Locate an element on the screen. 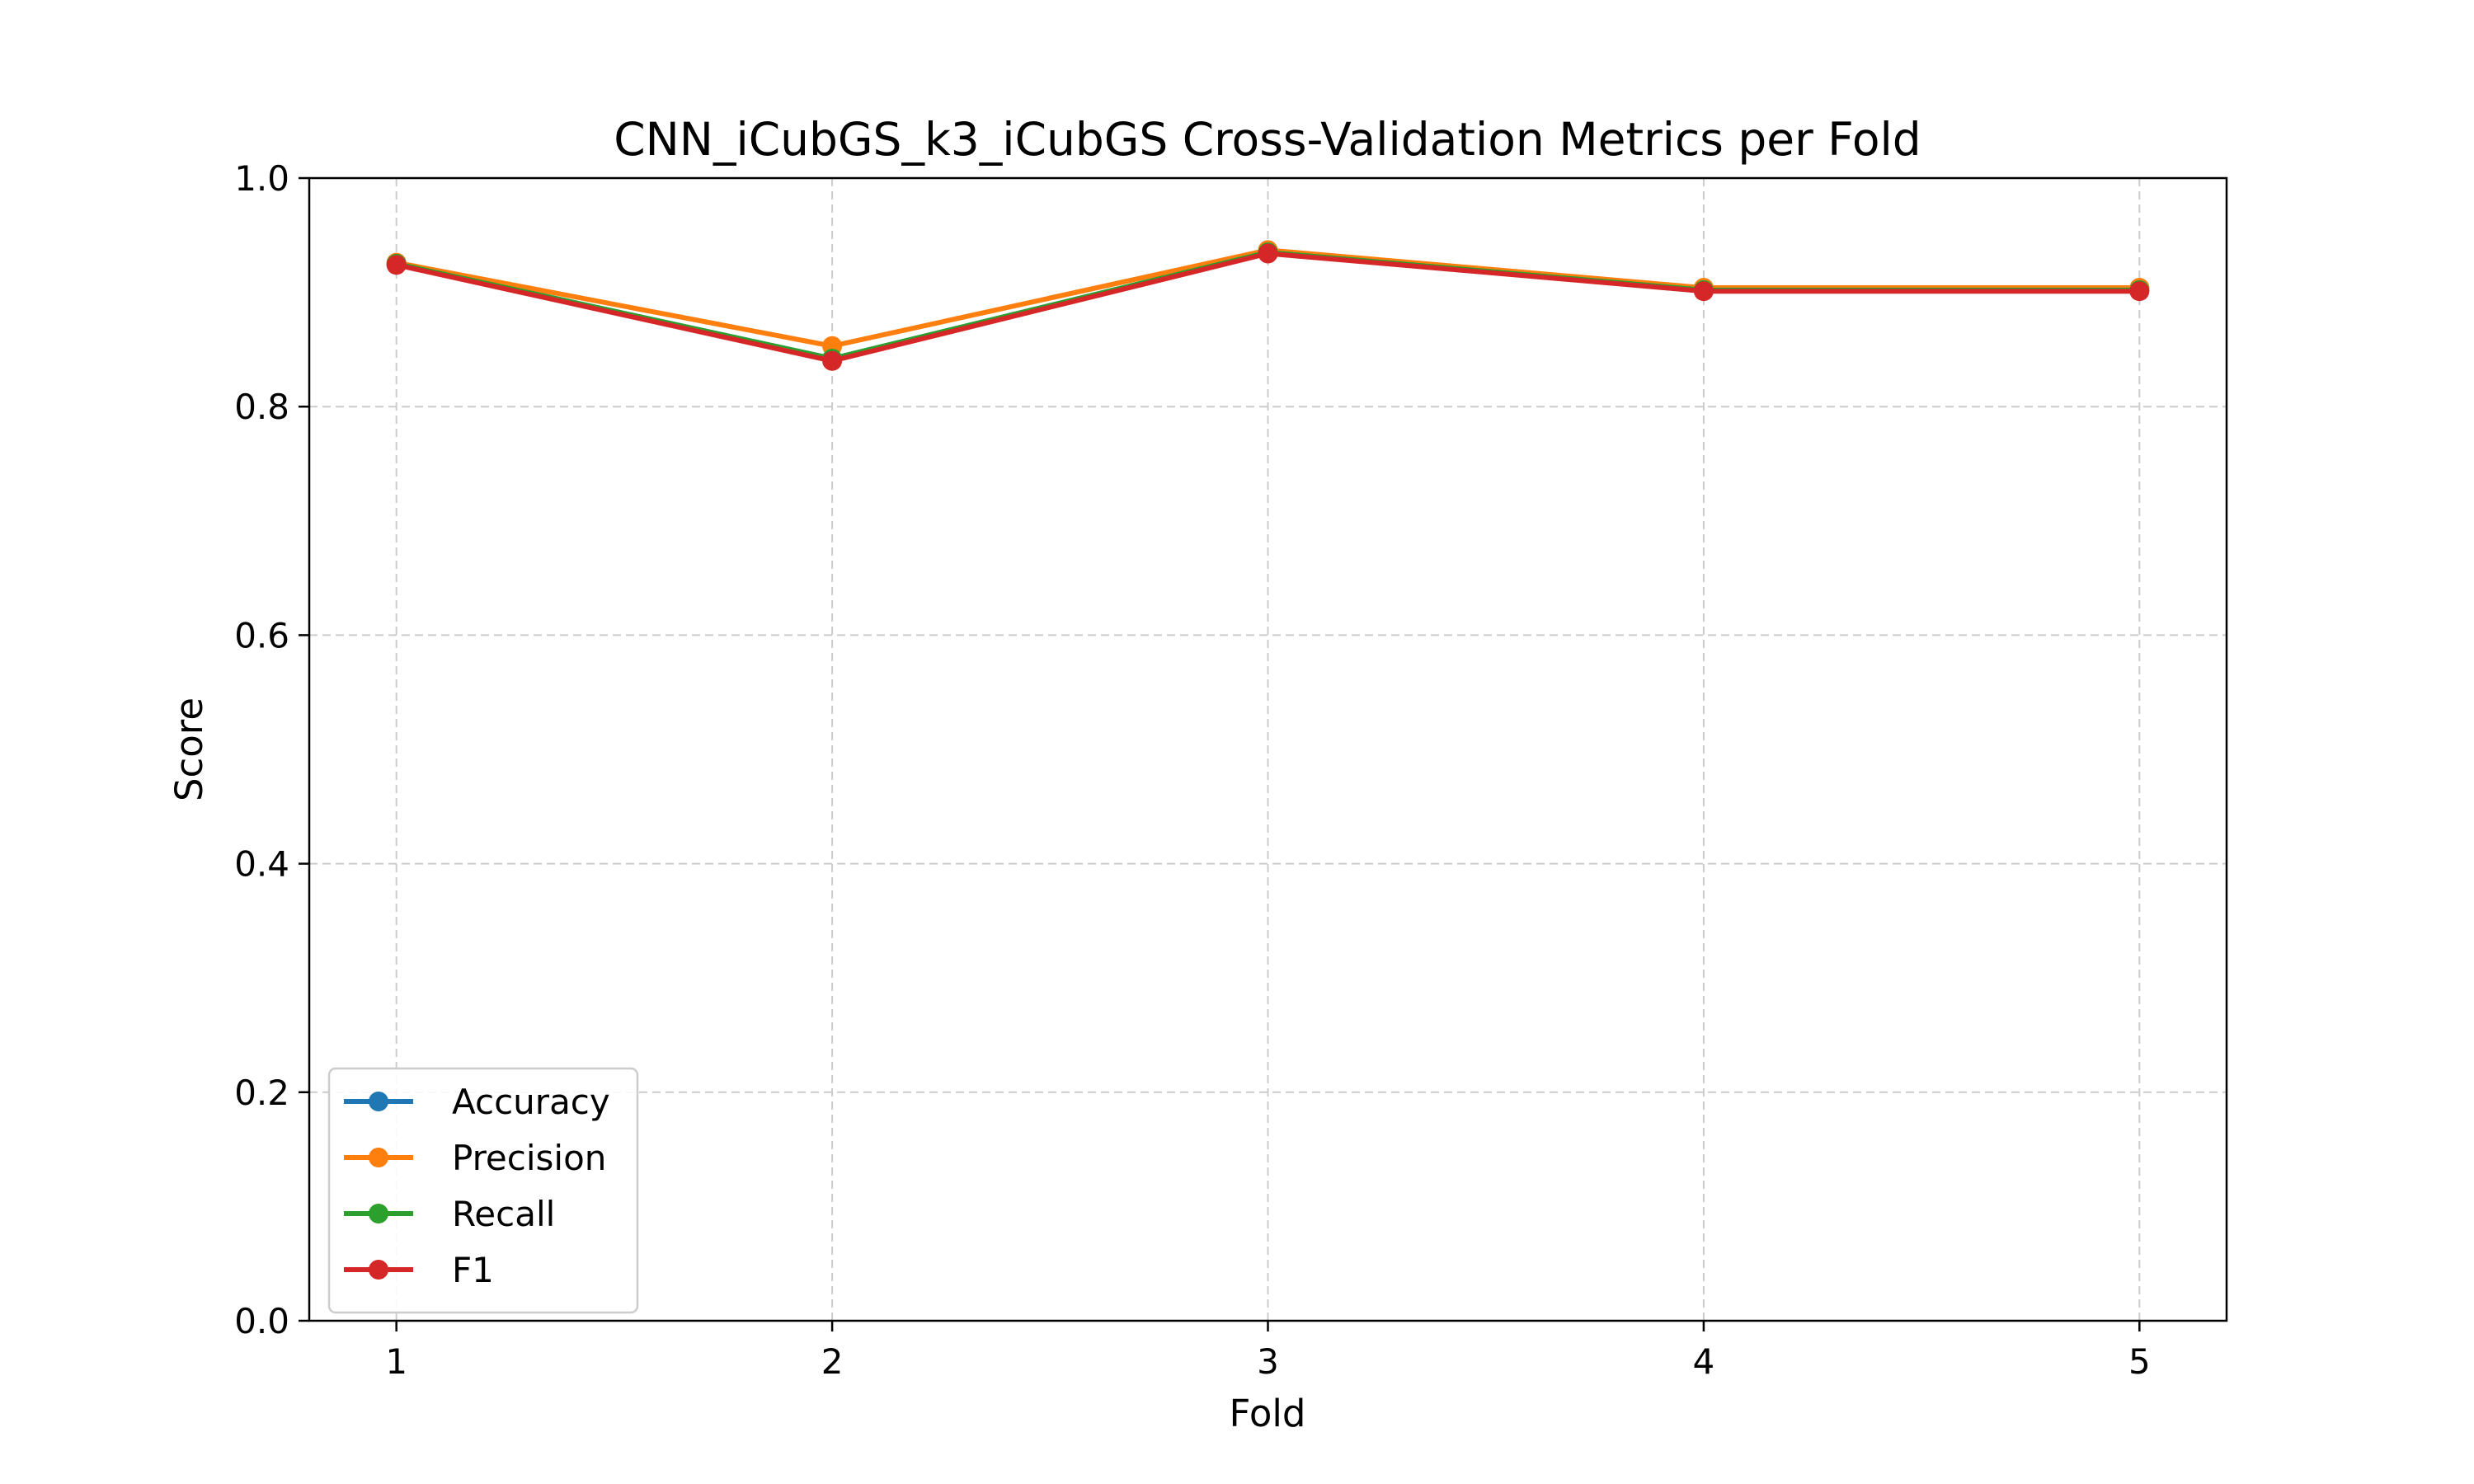  x-axis-label: Fold is located at coordinates (1268, 1413).